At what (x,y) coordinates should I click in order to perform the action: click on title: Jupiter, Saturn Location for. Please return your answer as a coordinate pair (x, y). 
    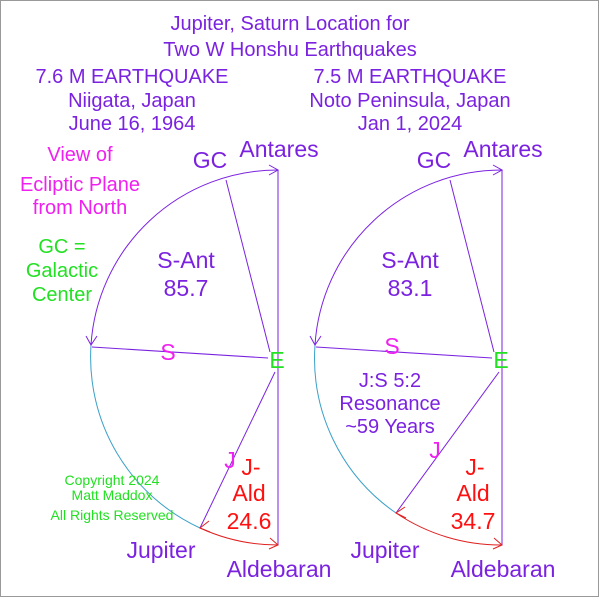
    Looking at the image, I should click on (289, 24).